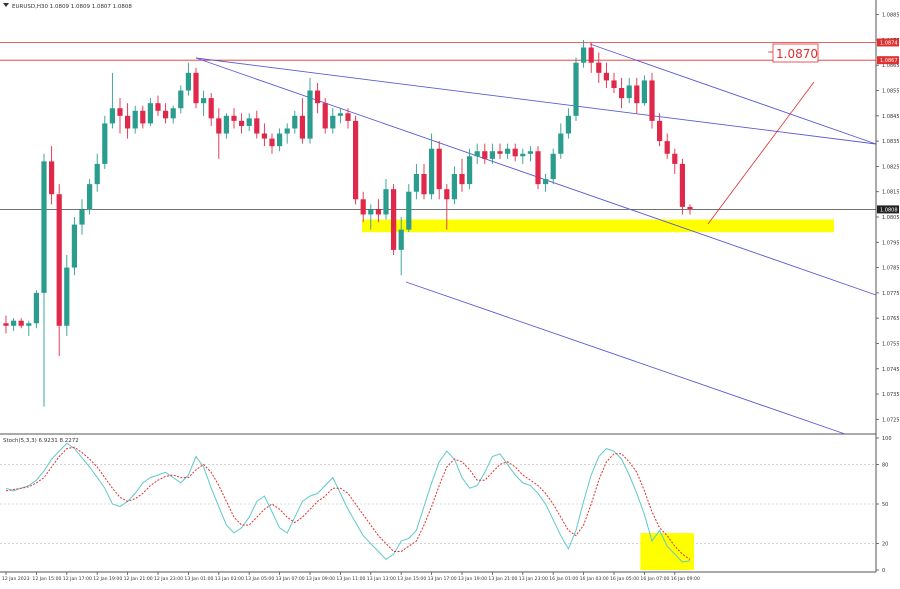 This screenshot has height=589, width=900. What do you see at coordinates (891, 420) in the screenshot?
I see `price-tick-label: 1.0725` at bounding box center [891, 420].